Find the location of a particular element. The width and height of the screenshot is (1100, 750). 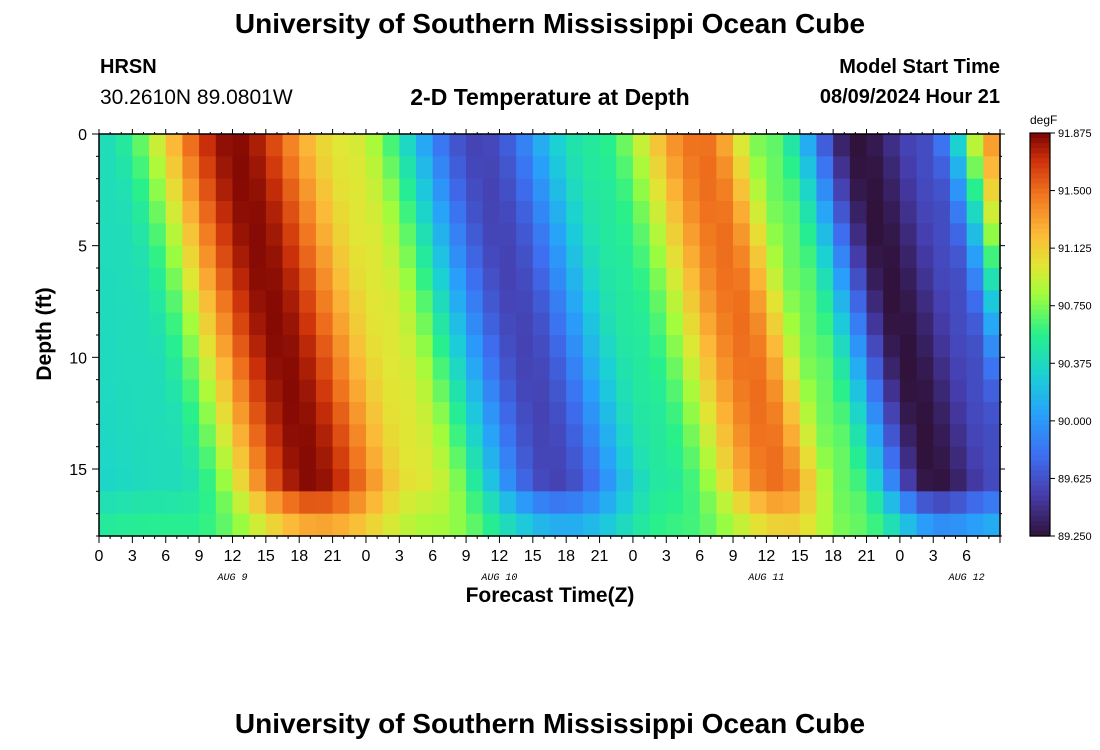

x-tick-label: 12 is located at coordinates (767, 556).